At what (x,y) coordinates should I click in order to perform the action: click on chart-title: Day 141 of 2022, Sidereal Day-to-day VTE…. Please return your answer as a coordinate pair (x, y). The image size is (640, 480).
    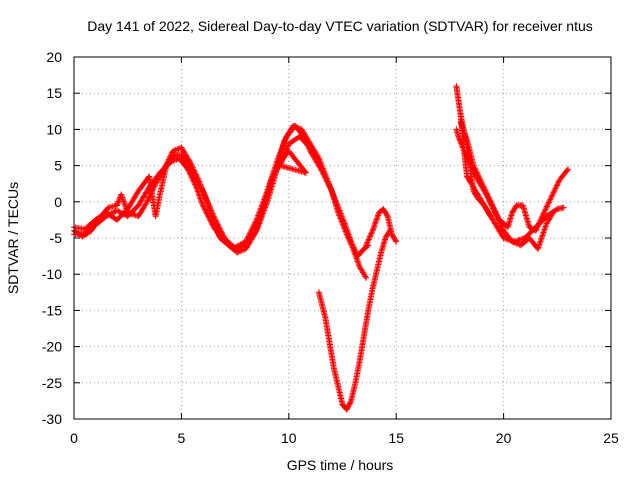
    Looking at the image, I should click on (340, 26).